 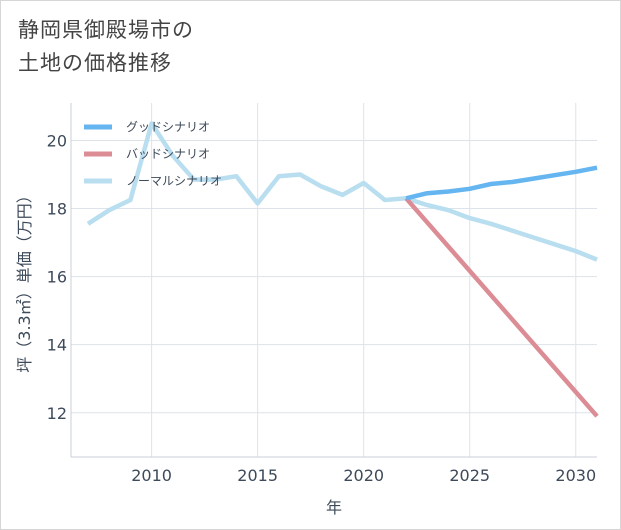 What do you see at coordinates (363, 475) in the screenshot?
I see `x-tick-label: 2020` at bounding box center [363, 475].